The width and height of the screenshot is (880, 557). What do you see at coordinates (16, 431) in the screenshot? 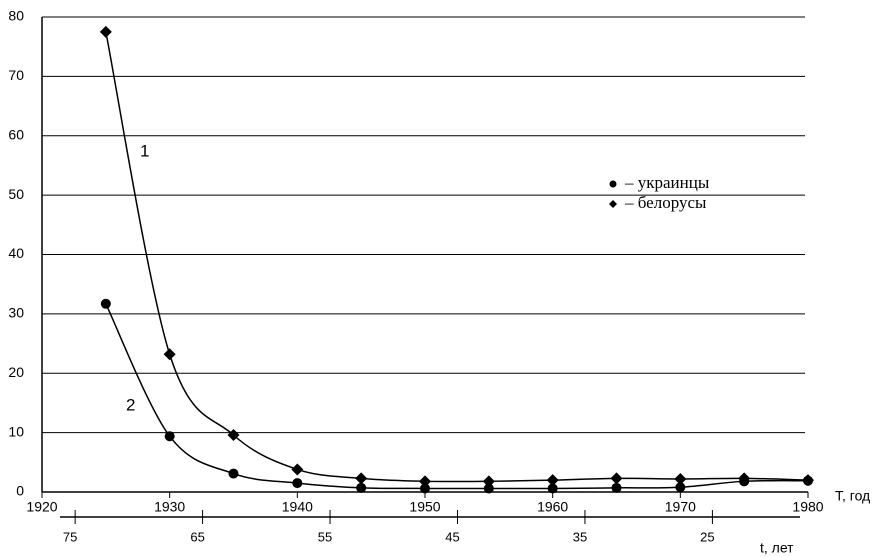
I see `y-tick-label: 10` at bounding box center [16, 431].